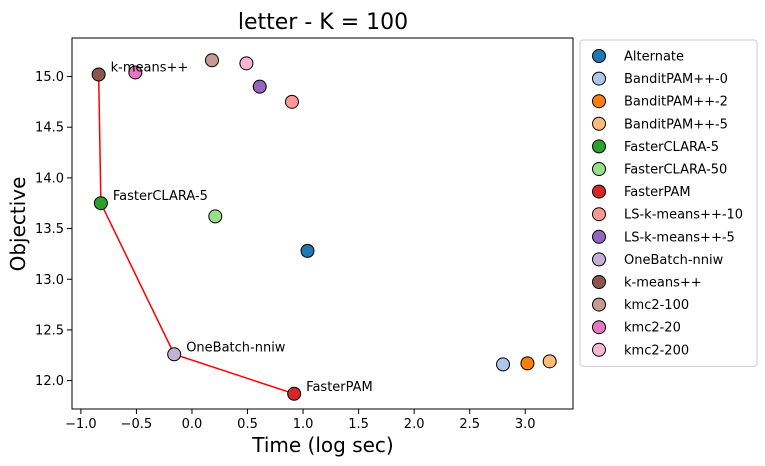  Describe the element at coordinates (247, 424) in the screenshot. I see `x-tick-label: 0.5` at that location.